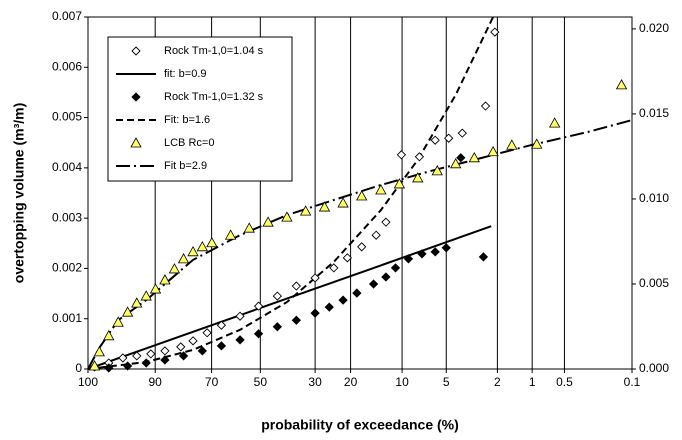 This screenshot has width=682, height=440. I want to click on y2-tick-label: 0.005, so click(654, 283).